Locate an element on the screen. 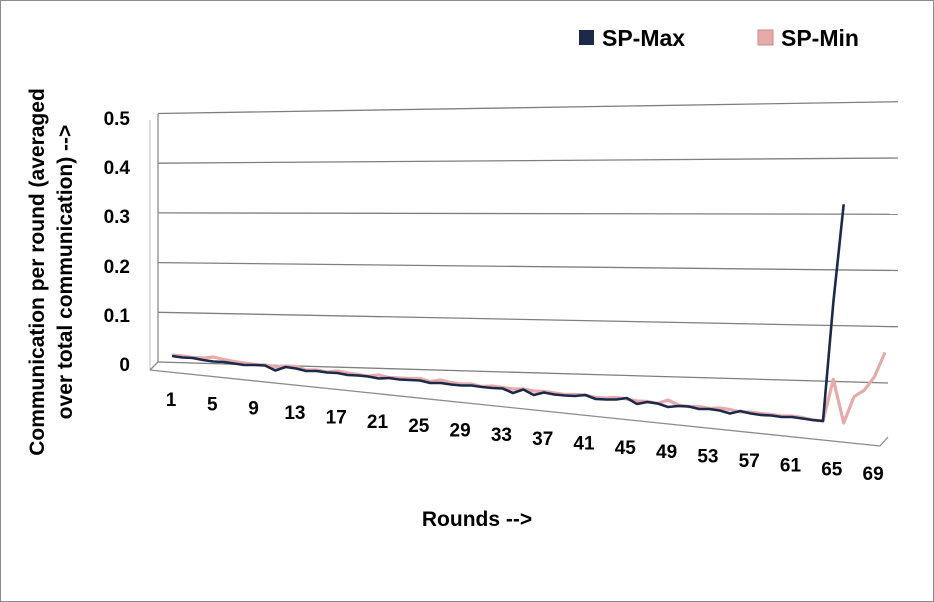 Image resolution: width=934 pixels, height=602 pixels. y-tick-label-5: 0.5 is located at coordinates (117, 119).